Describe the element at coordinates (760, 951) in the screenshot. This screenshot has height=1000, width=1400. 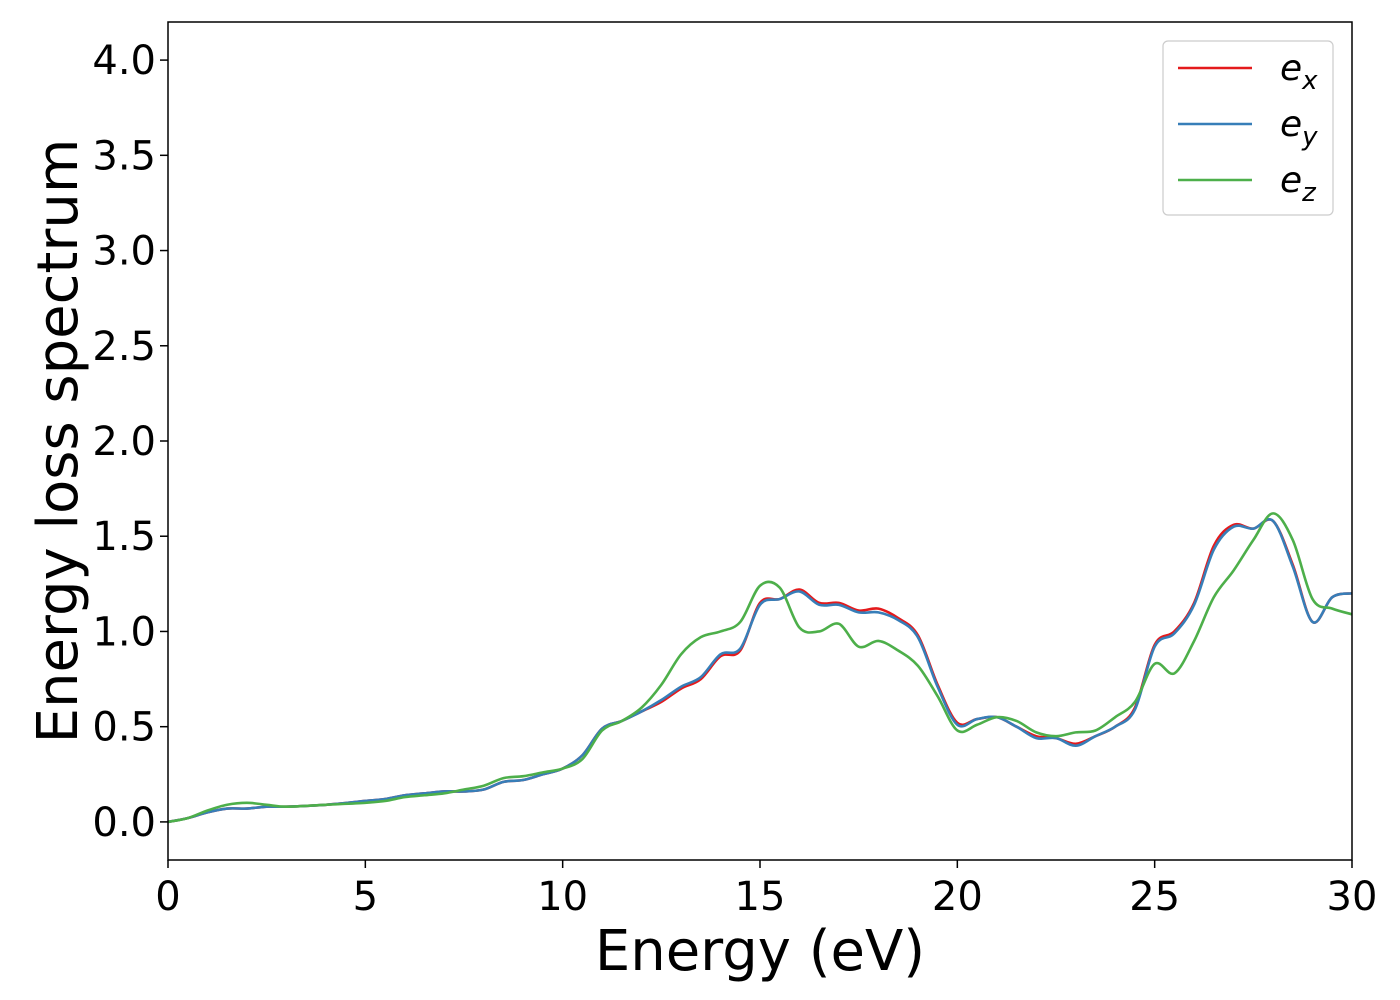
I see `x-axis-label: Energy (eV)` at that location.